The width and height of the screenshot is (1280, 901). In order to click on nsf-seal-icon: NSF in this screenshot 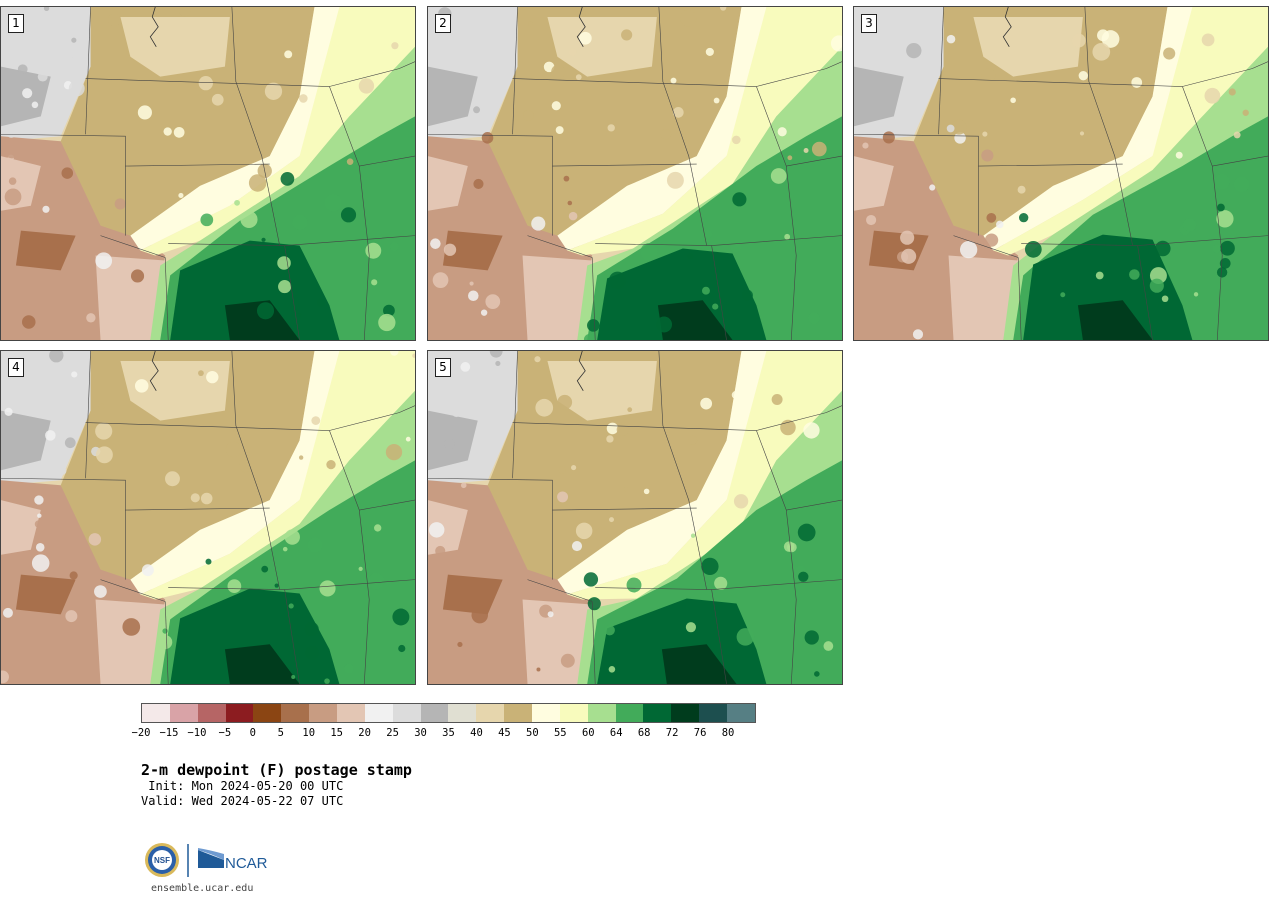, I will do `click(162, 860)`.